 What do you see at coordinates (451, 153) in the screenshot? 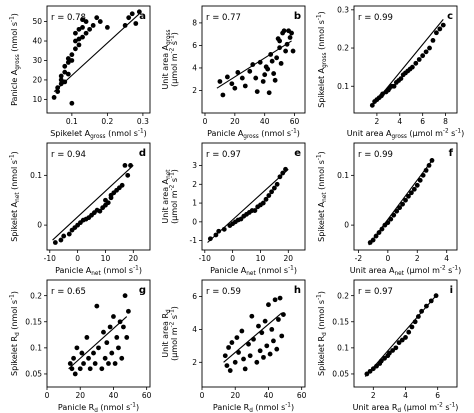
I see `panel-letter: f` at bounding box center [451, 153].